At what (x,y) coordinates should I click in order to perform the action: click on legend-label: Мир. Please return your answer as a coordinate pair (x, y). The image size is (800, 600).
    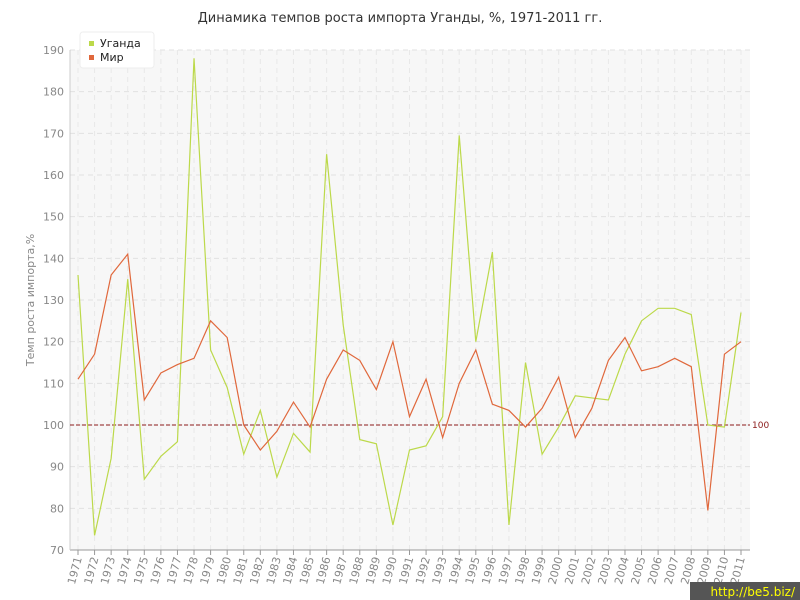
    Looking at the image, I should click on (112, 57).